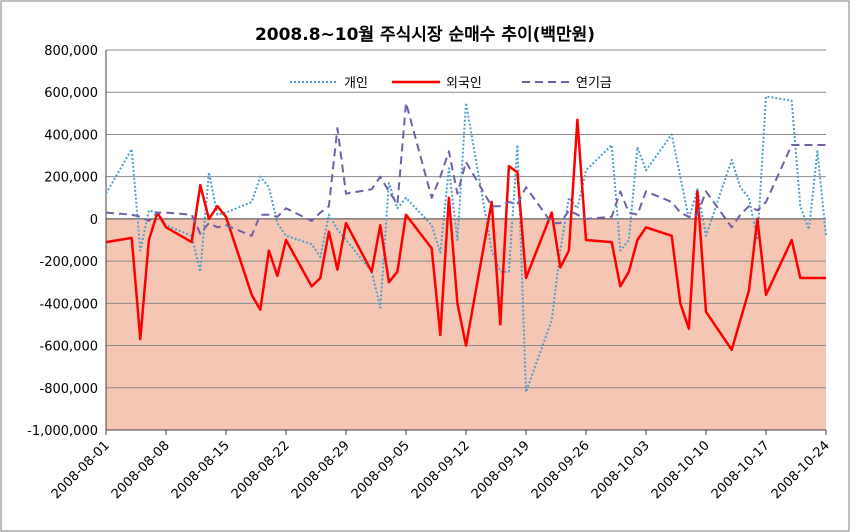  I want to click on y-tick-label: 600,000, so click(71, 93).